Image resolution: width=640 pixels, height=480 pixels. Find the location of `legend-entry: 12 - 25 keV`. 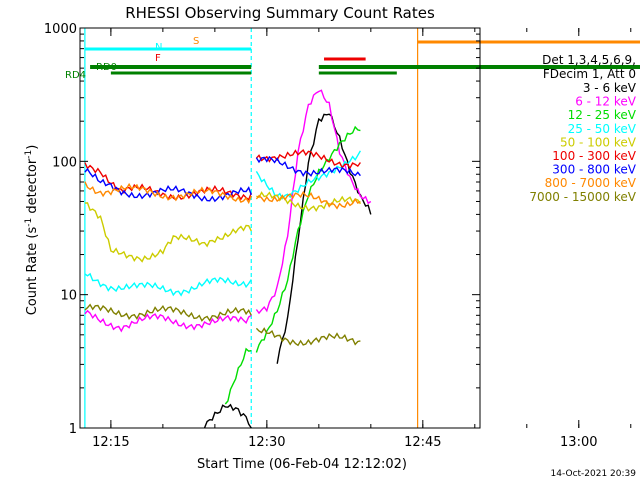

legend-entry: 12 - 25 keV is located at coordinates (602, 115).